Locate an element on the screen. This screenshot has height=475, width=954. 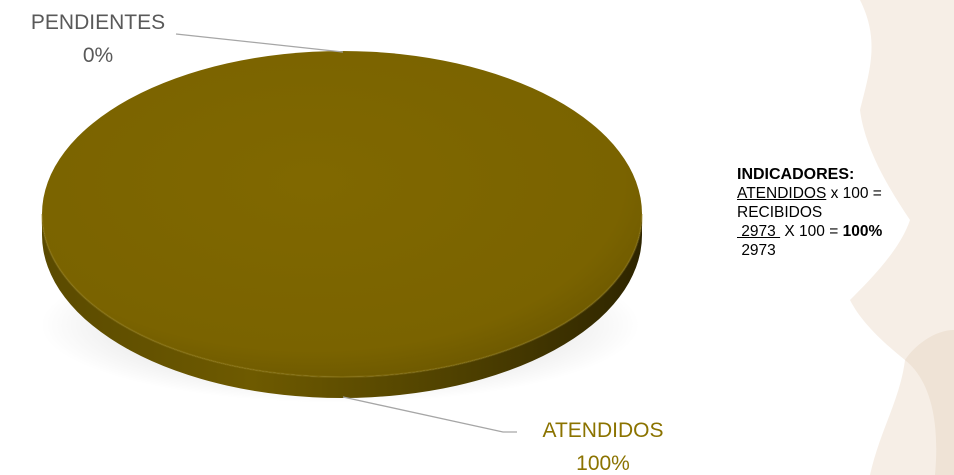
formula-denominator-value-text: 2973 is located at coordinates (758, 250).